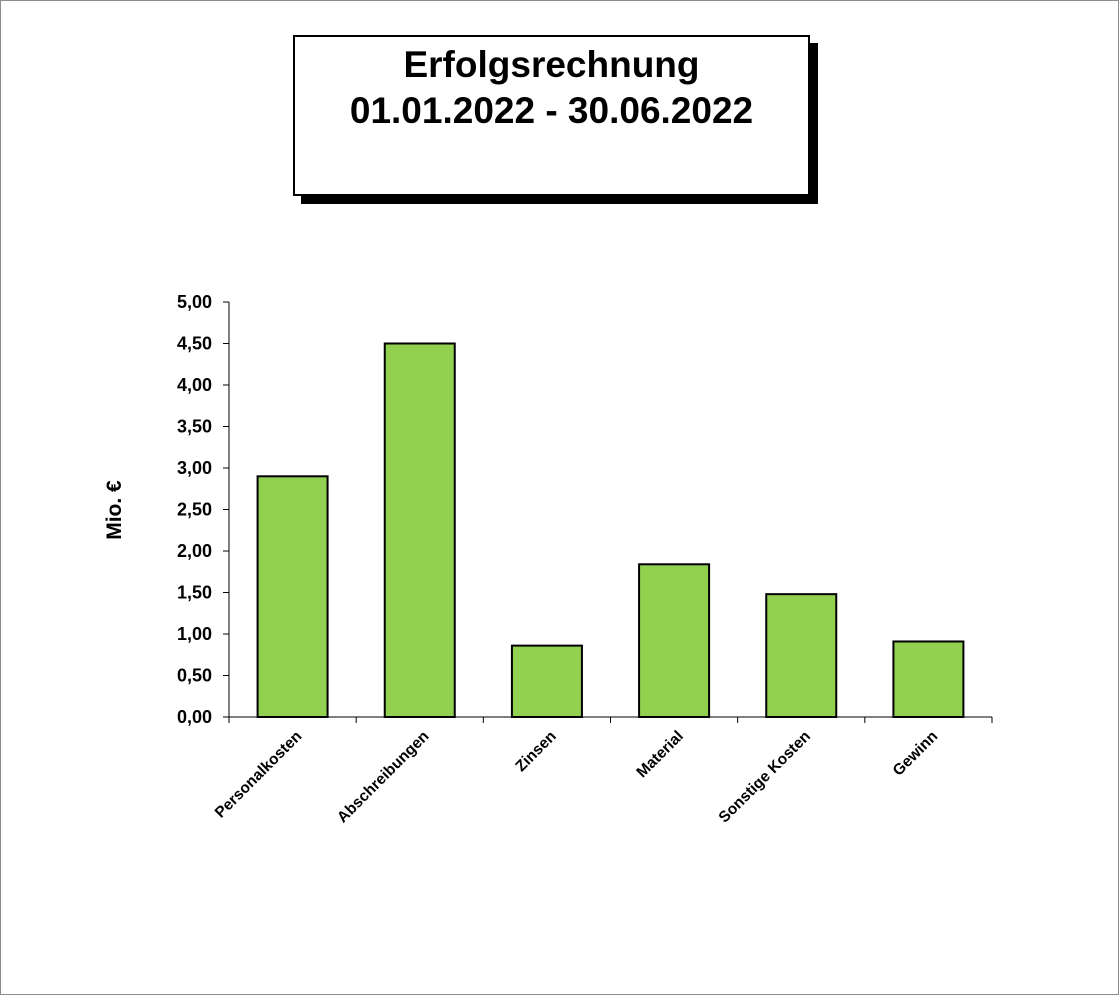 Image resolution: width=1119 pixels, height=995 pixels. Describe the element at coordinates (194, 468) in the screenshot. I see `y-tick-label: 3,00` at that location.